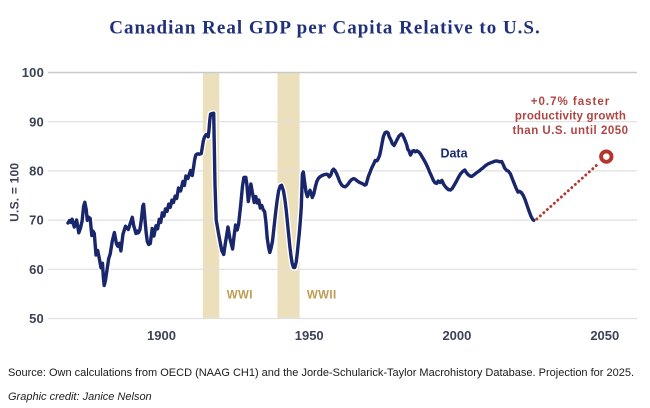  Describe the element at coordinates (36, 269) in the screenshot. I see `svg-text: 60` at that location.